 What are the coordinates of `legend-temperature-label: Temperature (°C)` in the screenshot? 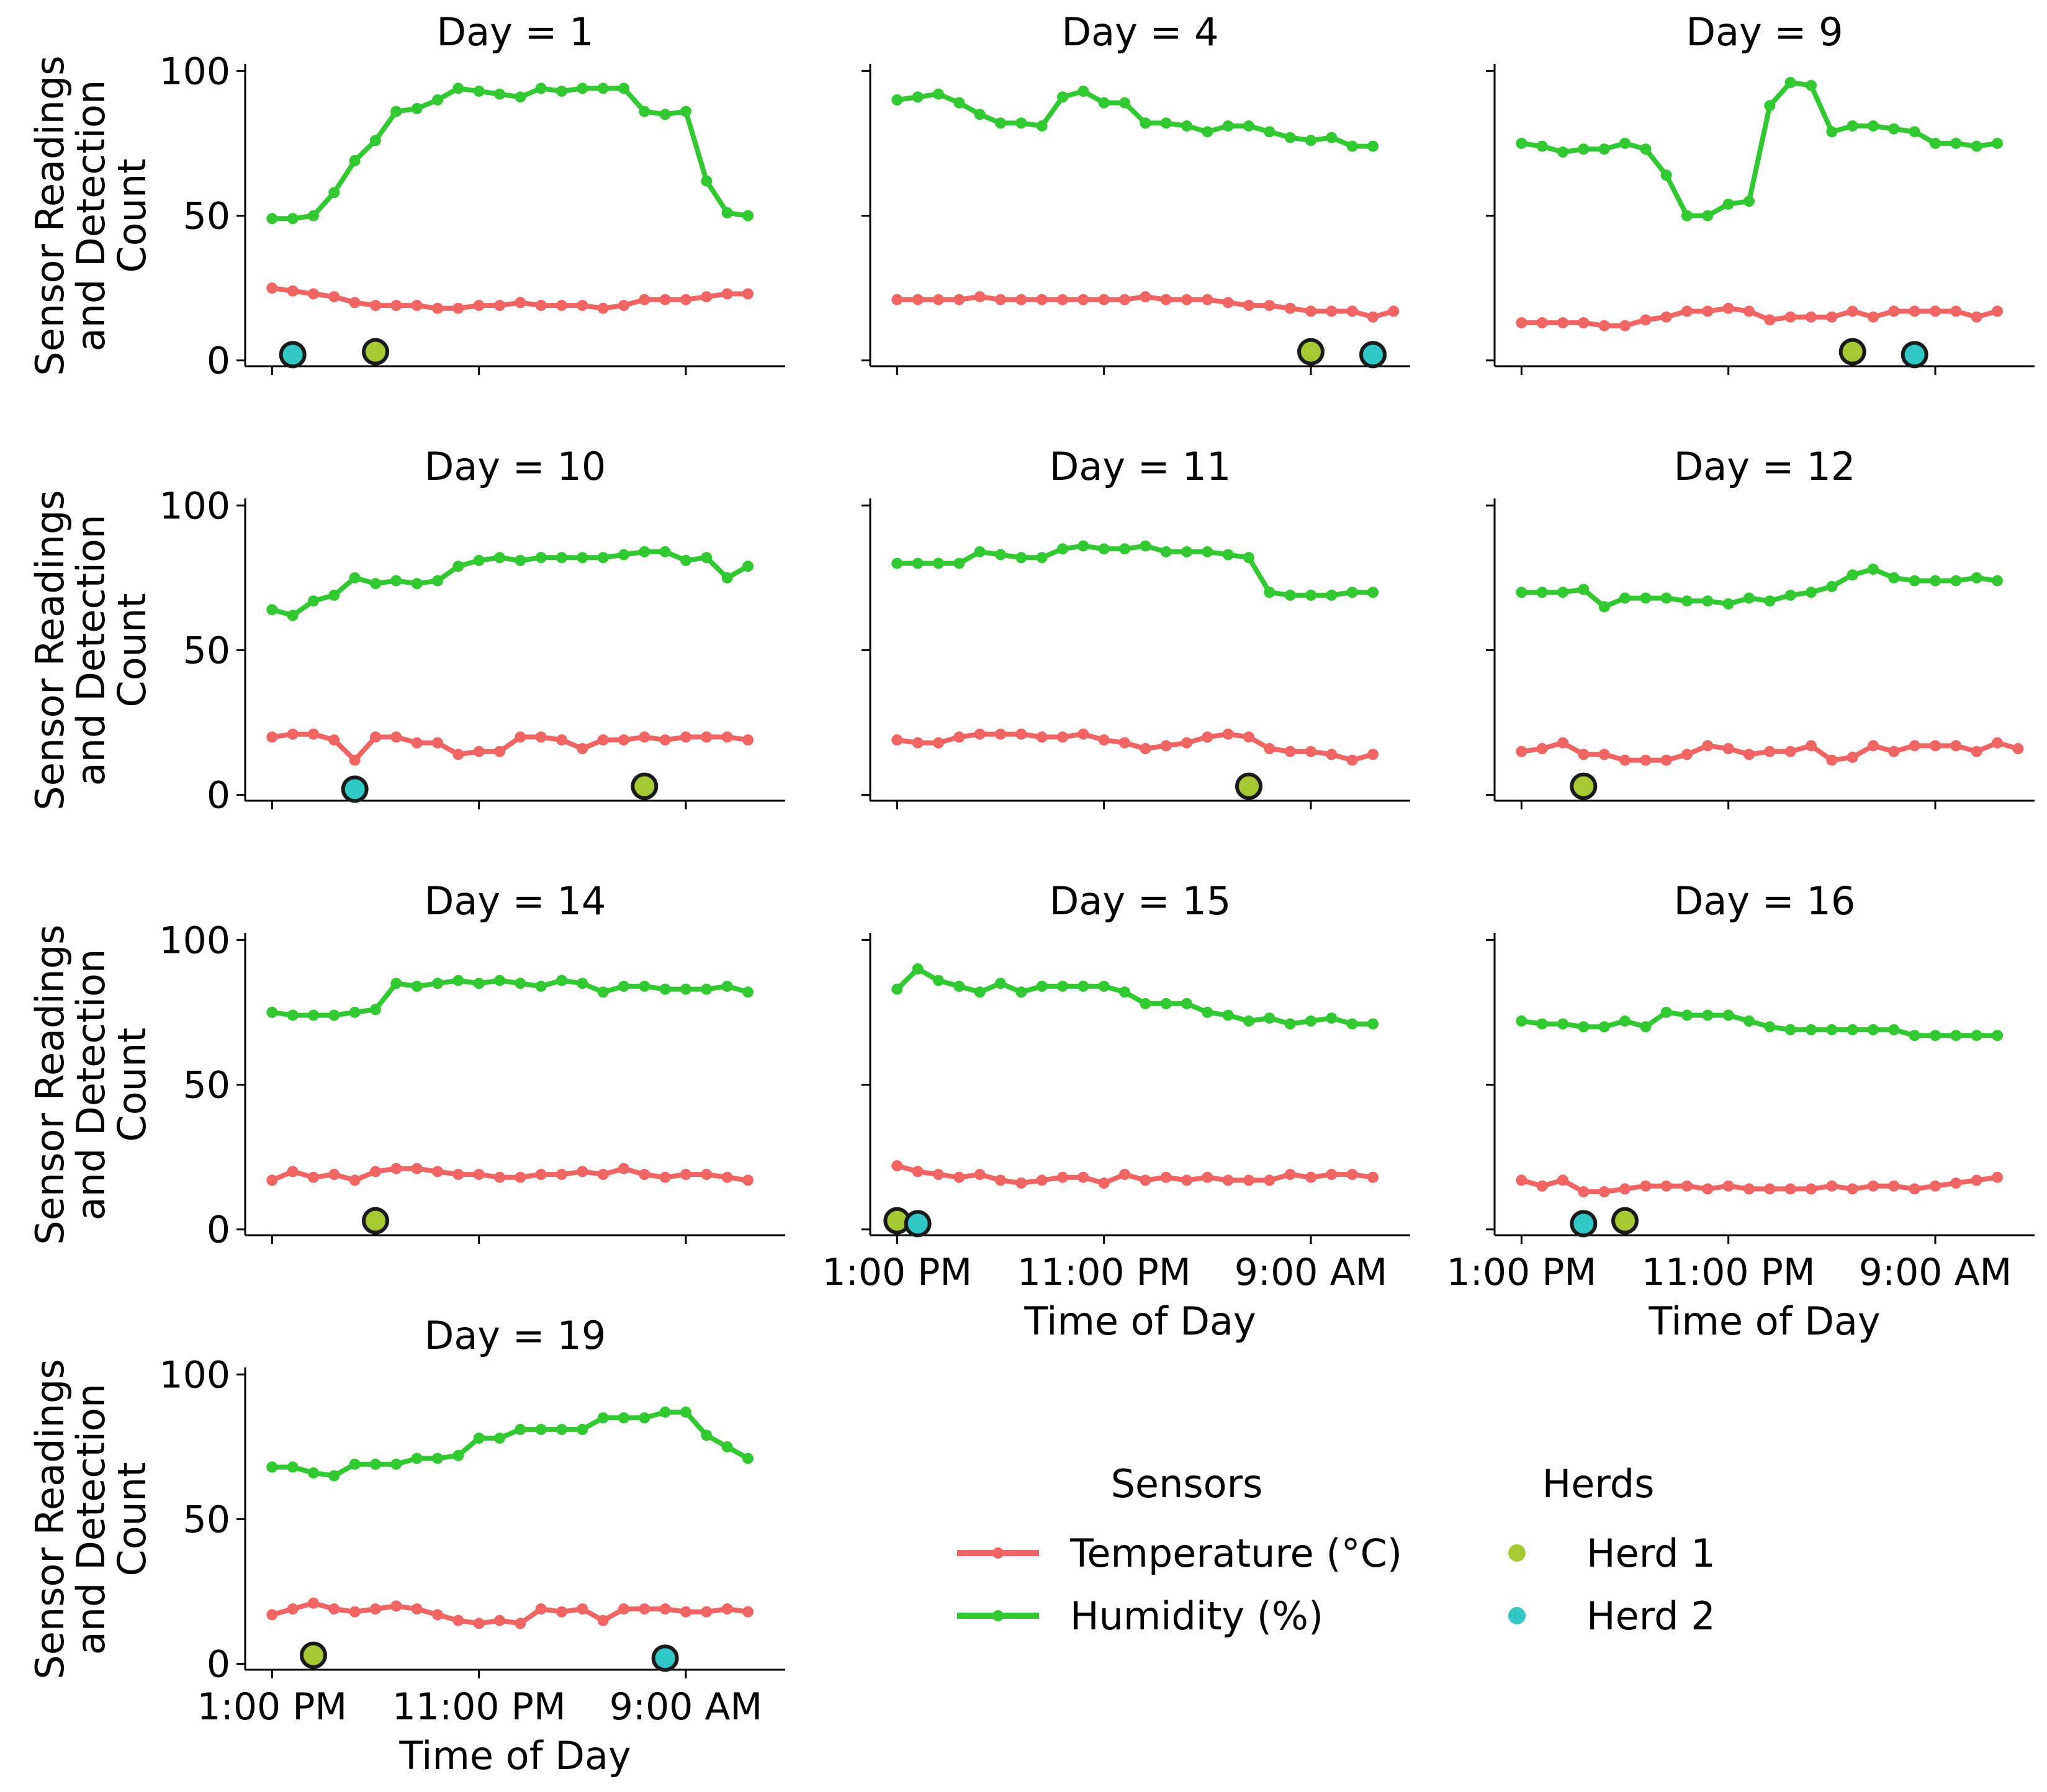 It's located at (1235, 1553).